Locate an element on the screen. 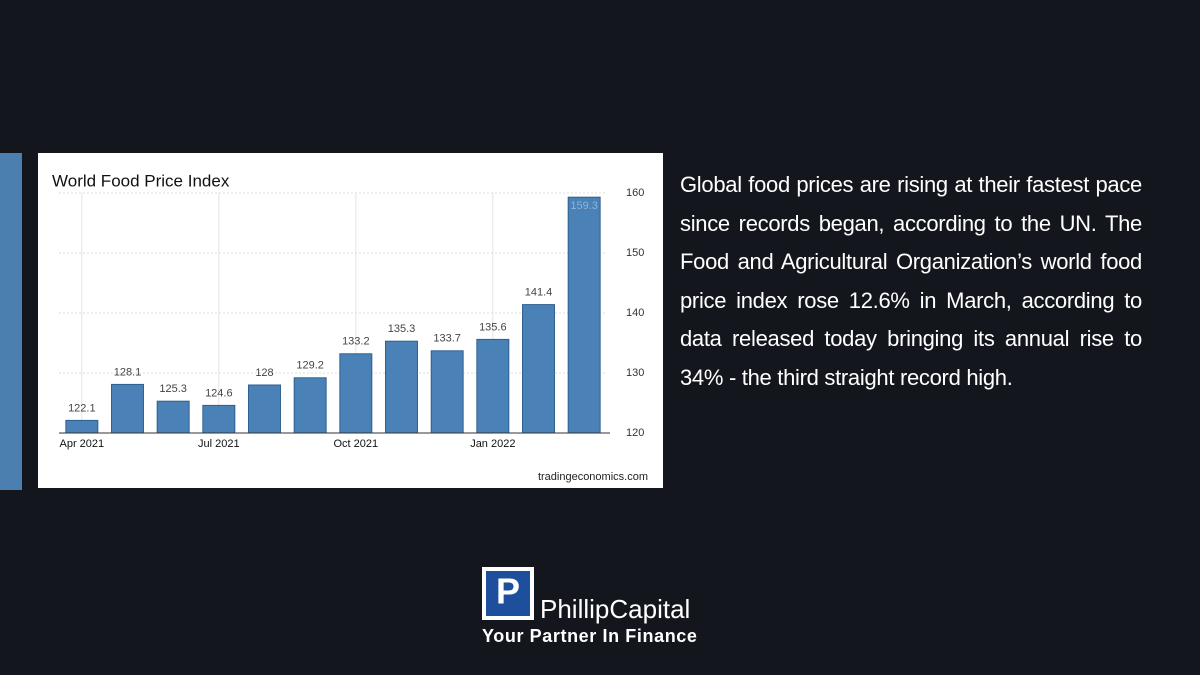  value-label: 128 is located at coordinates (264, 373).